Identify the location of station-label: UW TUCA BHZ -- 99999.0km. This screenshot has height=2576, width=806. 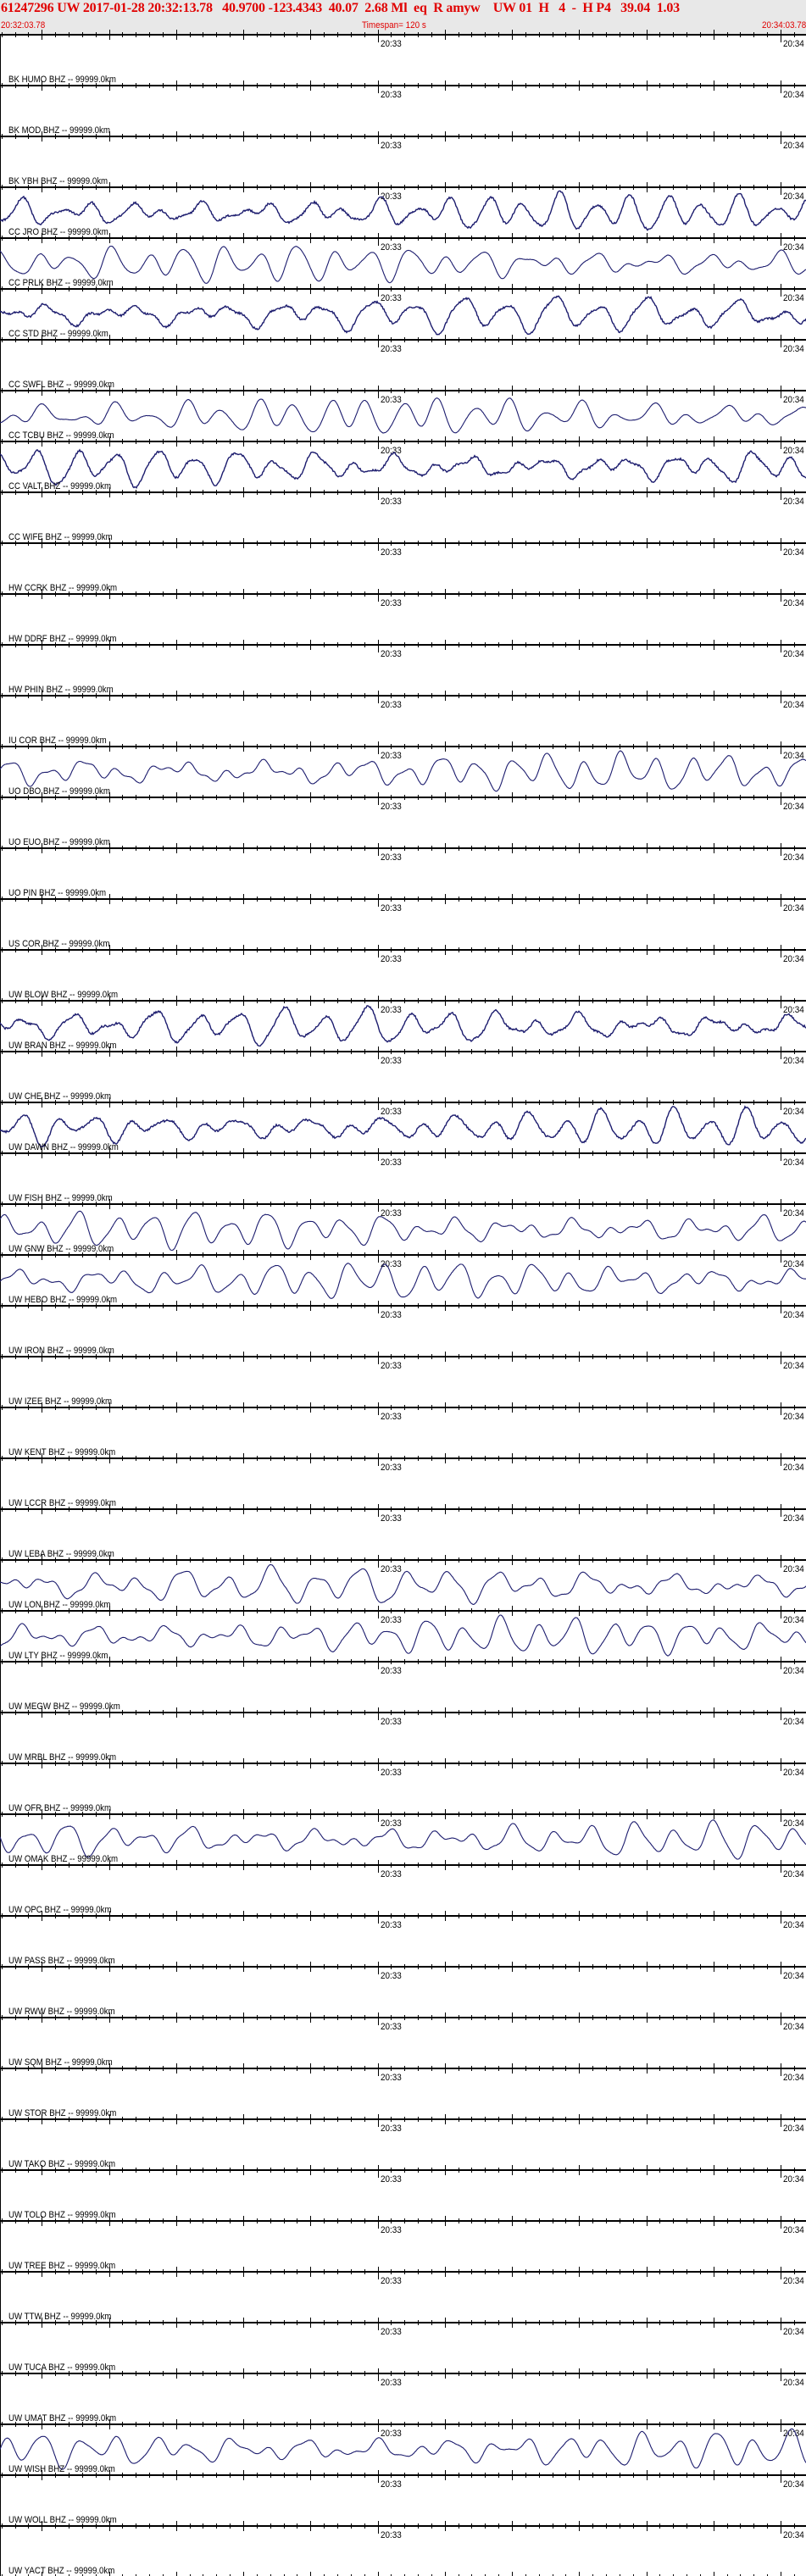
(62, 2367).